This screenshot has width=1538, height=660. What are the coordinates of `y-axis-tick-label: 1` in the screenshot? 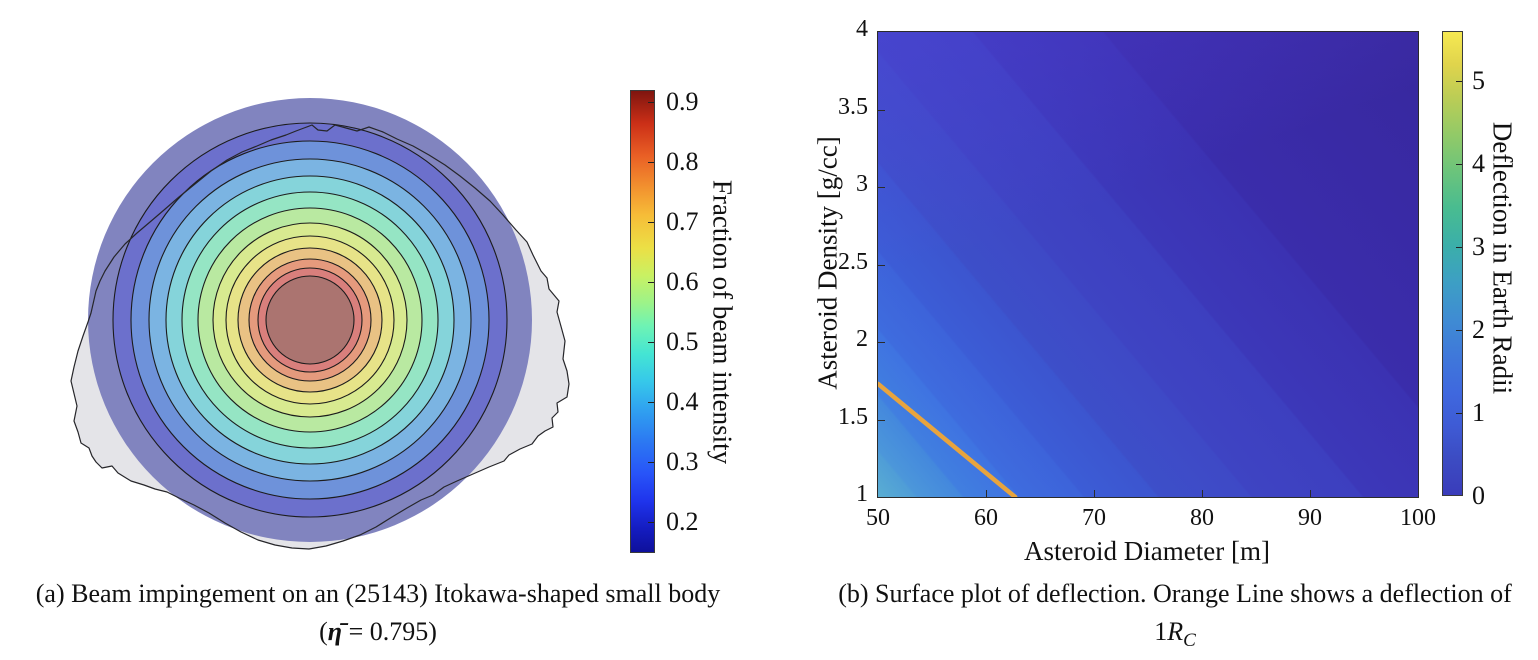 It's located at (862, 494).